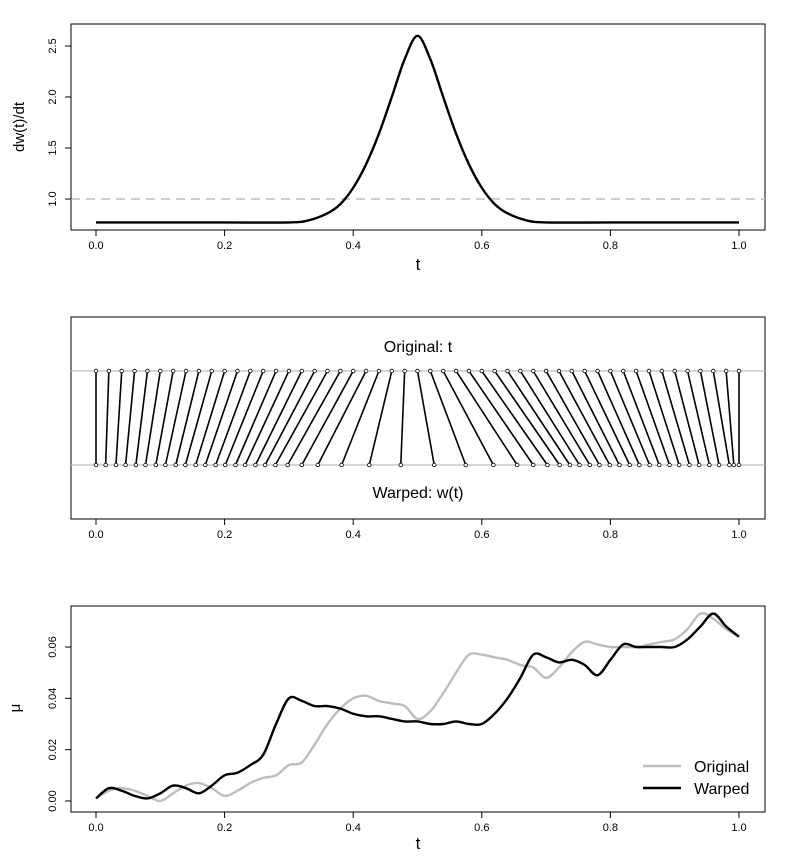 The image size is (787, 859). I want to click on legend: Original Warped, so click(696, 778).